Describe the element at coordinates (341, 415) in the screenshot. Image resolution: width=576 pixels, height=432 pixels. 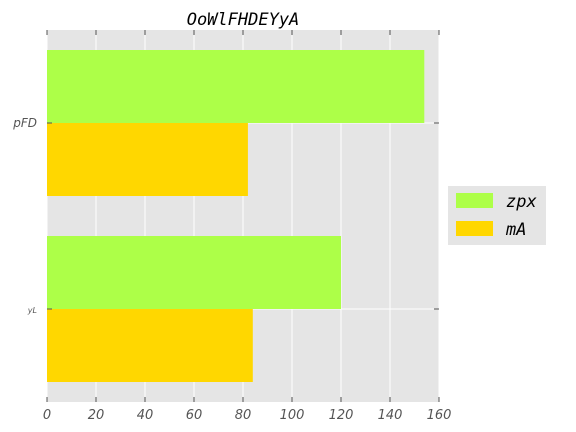
I see `x-tick-label: 120` at that location.